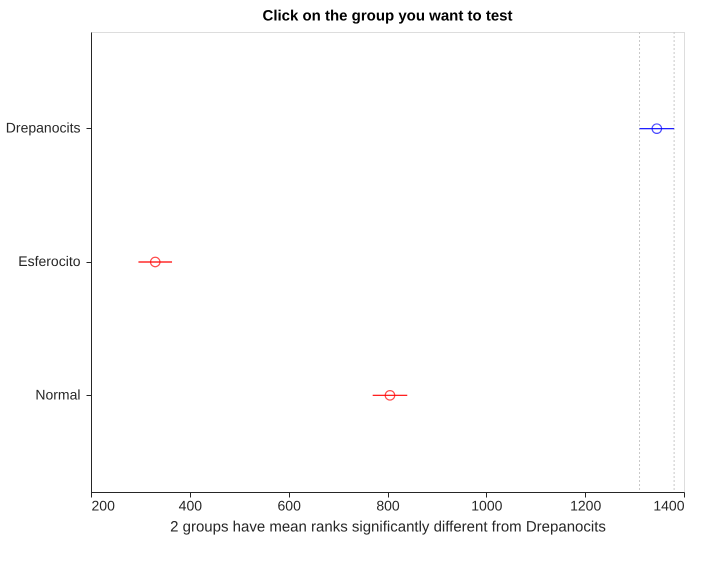 This screenshot has height=570, width=725. Describe the element at coordinates (387, 16) in the screenshot. I see `chart-title: Click on the group you want to test` at that location.